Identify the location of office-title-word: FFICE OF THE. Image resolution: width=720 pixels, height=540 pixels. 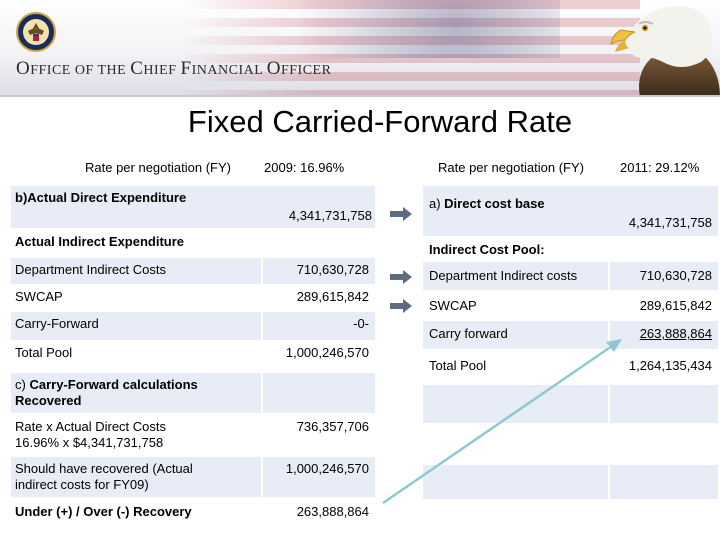
(80, 70).